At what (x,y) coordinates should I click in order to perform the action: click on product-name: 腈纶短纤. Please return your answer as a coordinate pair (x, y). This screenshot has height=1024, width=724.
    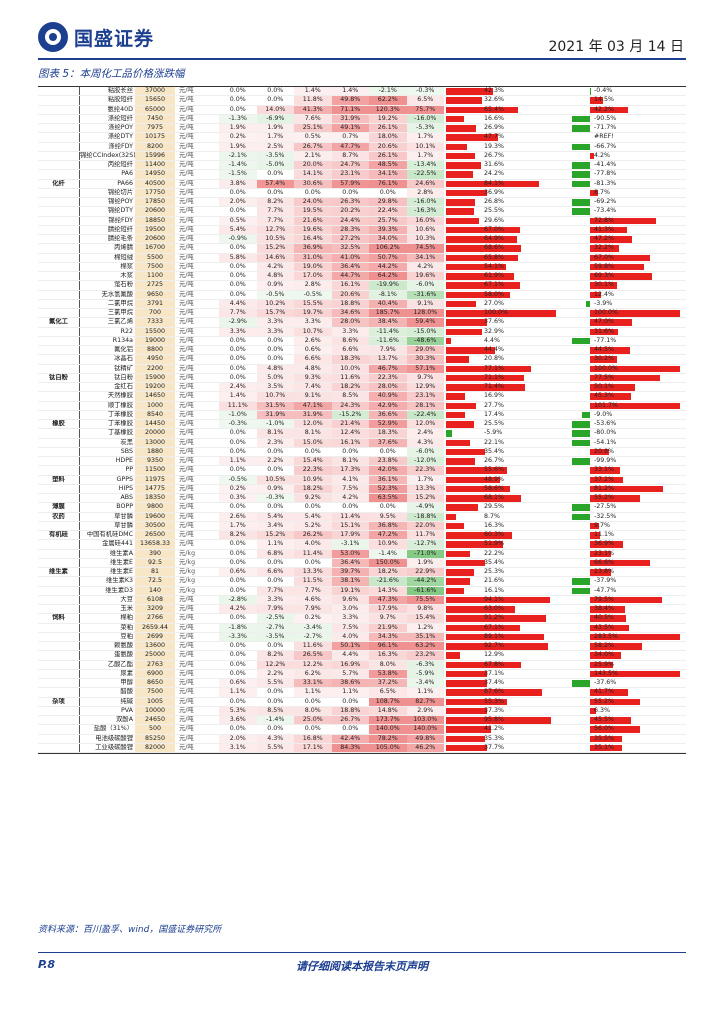
    Looking at the image, I should click on (120, 229).